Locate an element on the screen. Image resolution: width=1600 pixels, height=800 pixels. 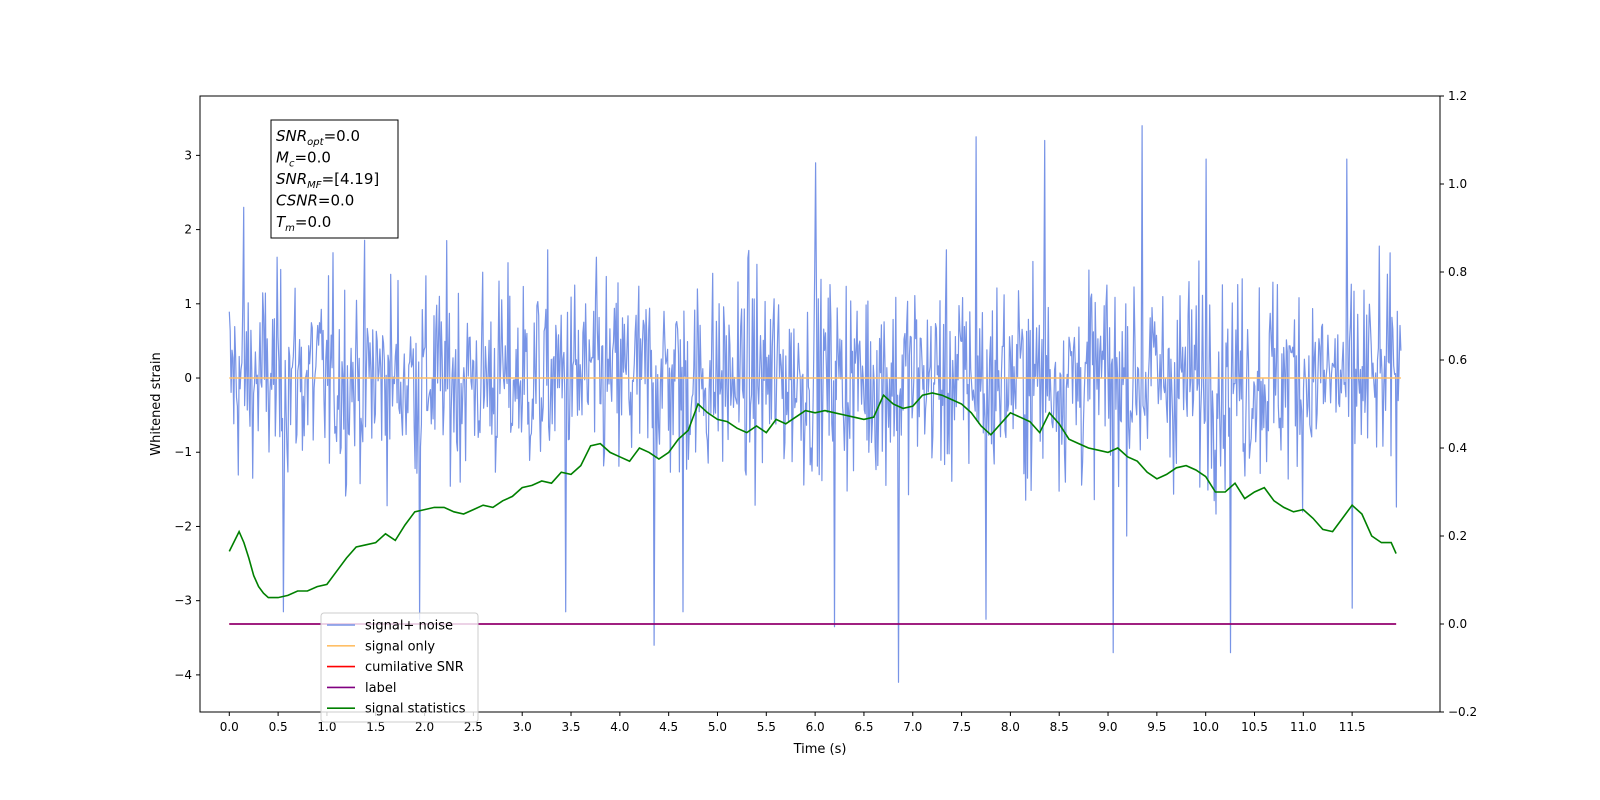
x-tick-label: 6.5 is located at coordinates (863, 727).